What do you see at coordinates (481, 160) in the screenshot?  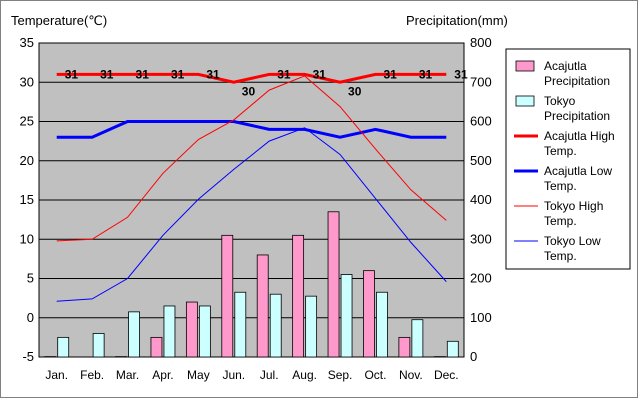 I see `right-tick-label: 500` at bounding box center [481, 160].